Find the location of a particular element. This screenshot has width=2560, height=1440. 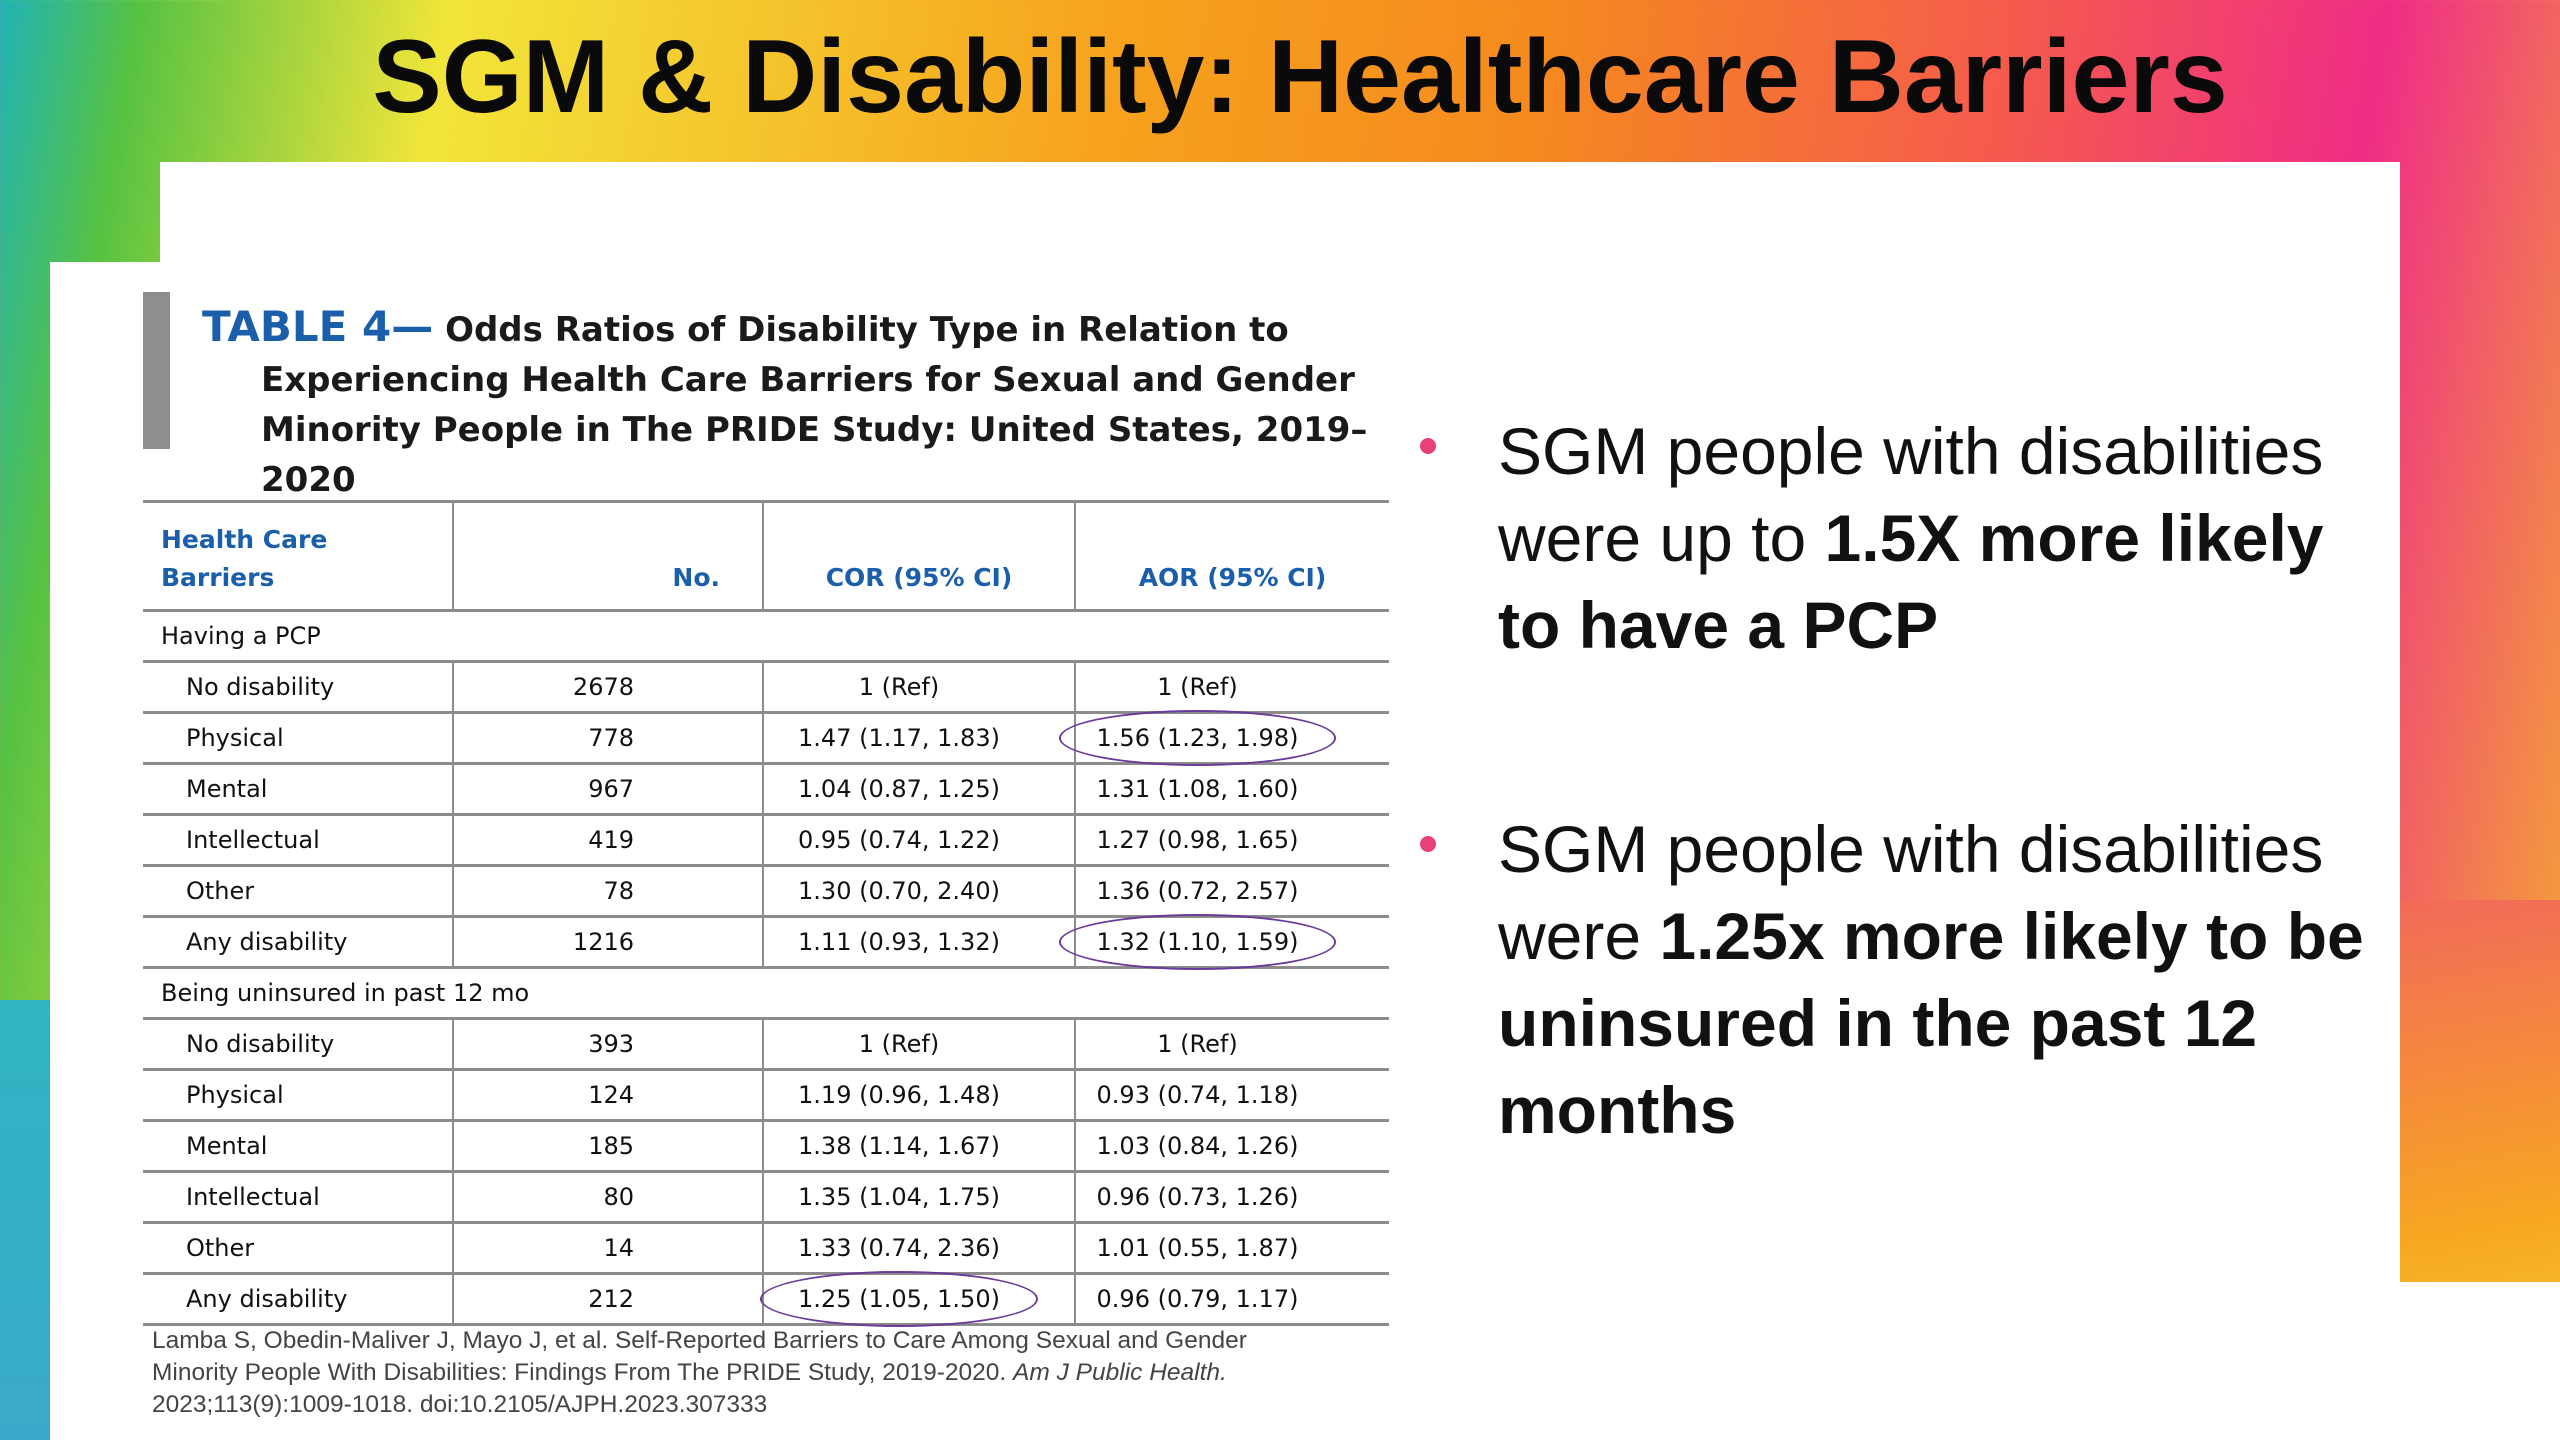

row-count: 778 is located at coordinates (607, 738).